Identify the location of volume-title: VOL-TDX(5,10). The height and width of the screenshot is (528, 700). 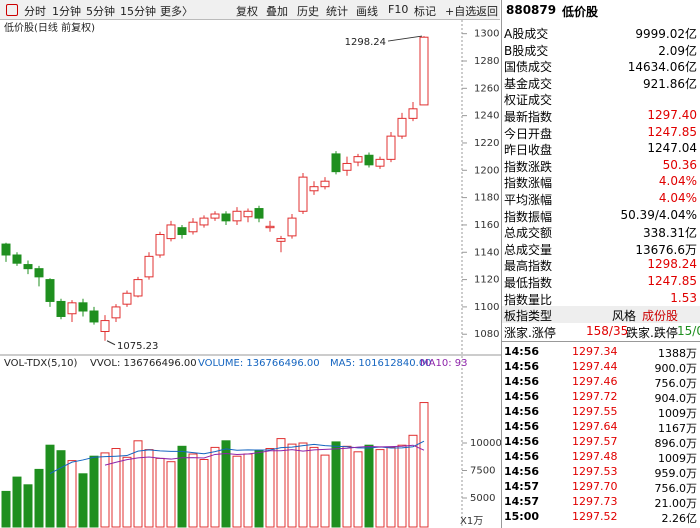
(40, 363).